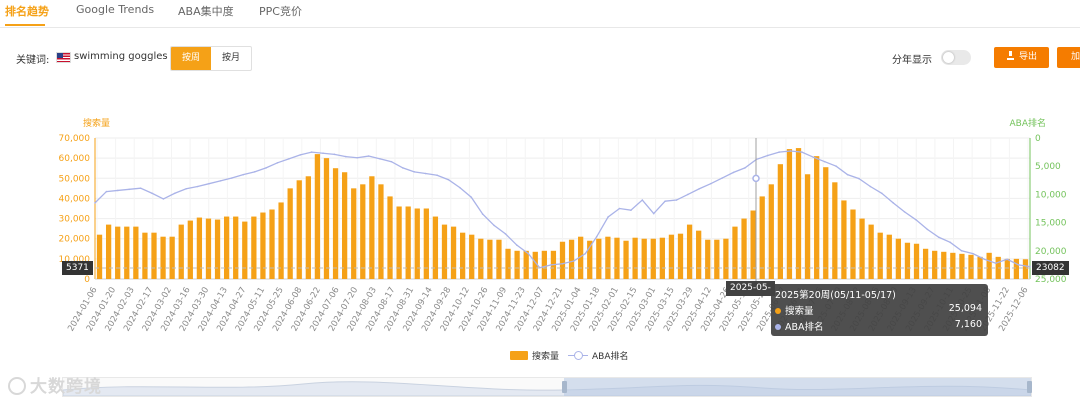  What do you see at coordinates (1038, 139) in the screenshot?
I see `y-right-tick-label: 0` at bounding box center [1038, 139].